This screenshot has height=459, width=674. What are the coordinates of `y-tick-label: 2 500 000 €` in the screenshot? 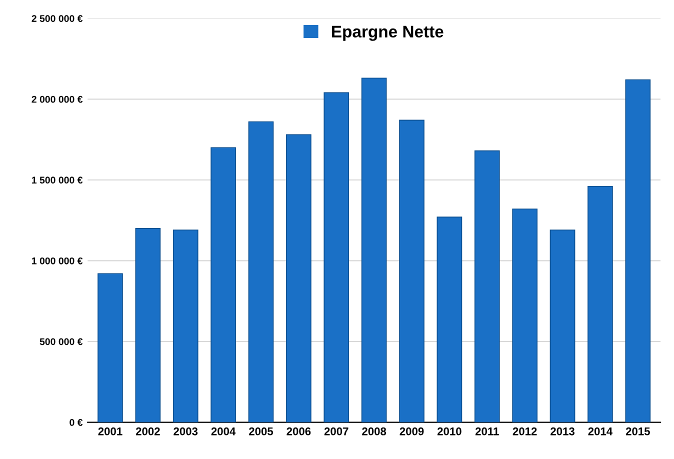 It's located at (57, 18).